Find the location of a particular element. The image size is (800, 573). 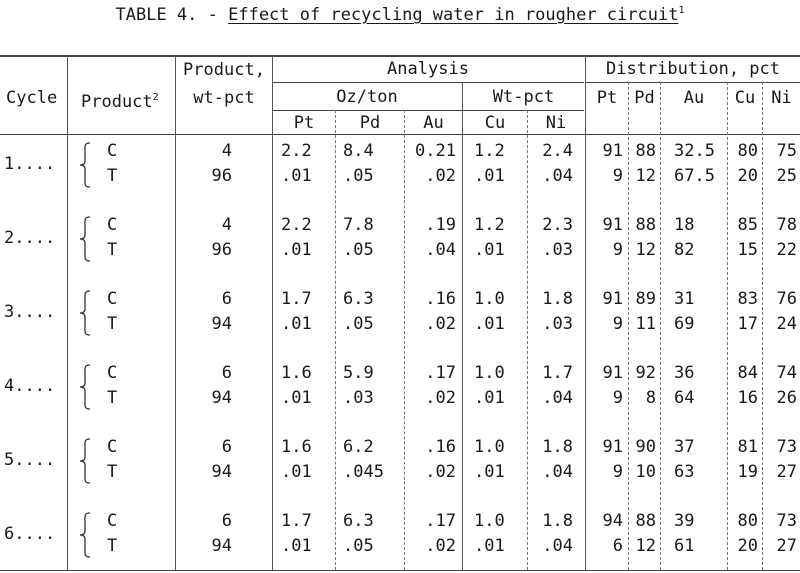

cell-dni: 25 is located at coordinates (786, 176).